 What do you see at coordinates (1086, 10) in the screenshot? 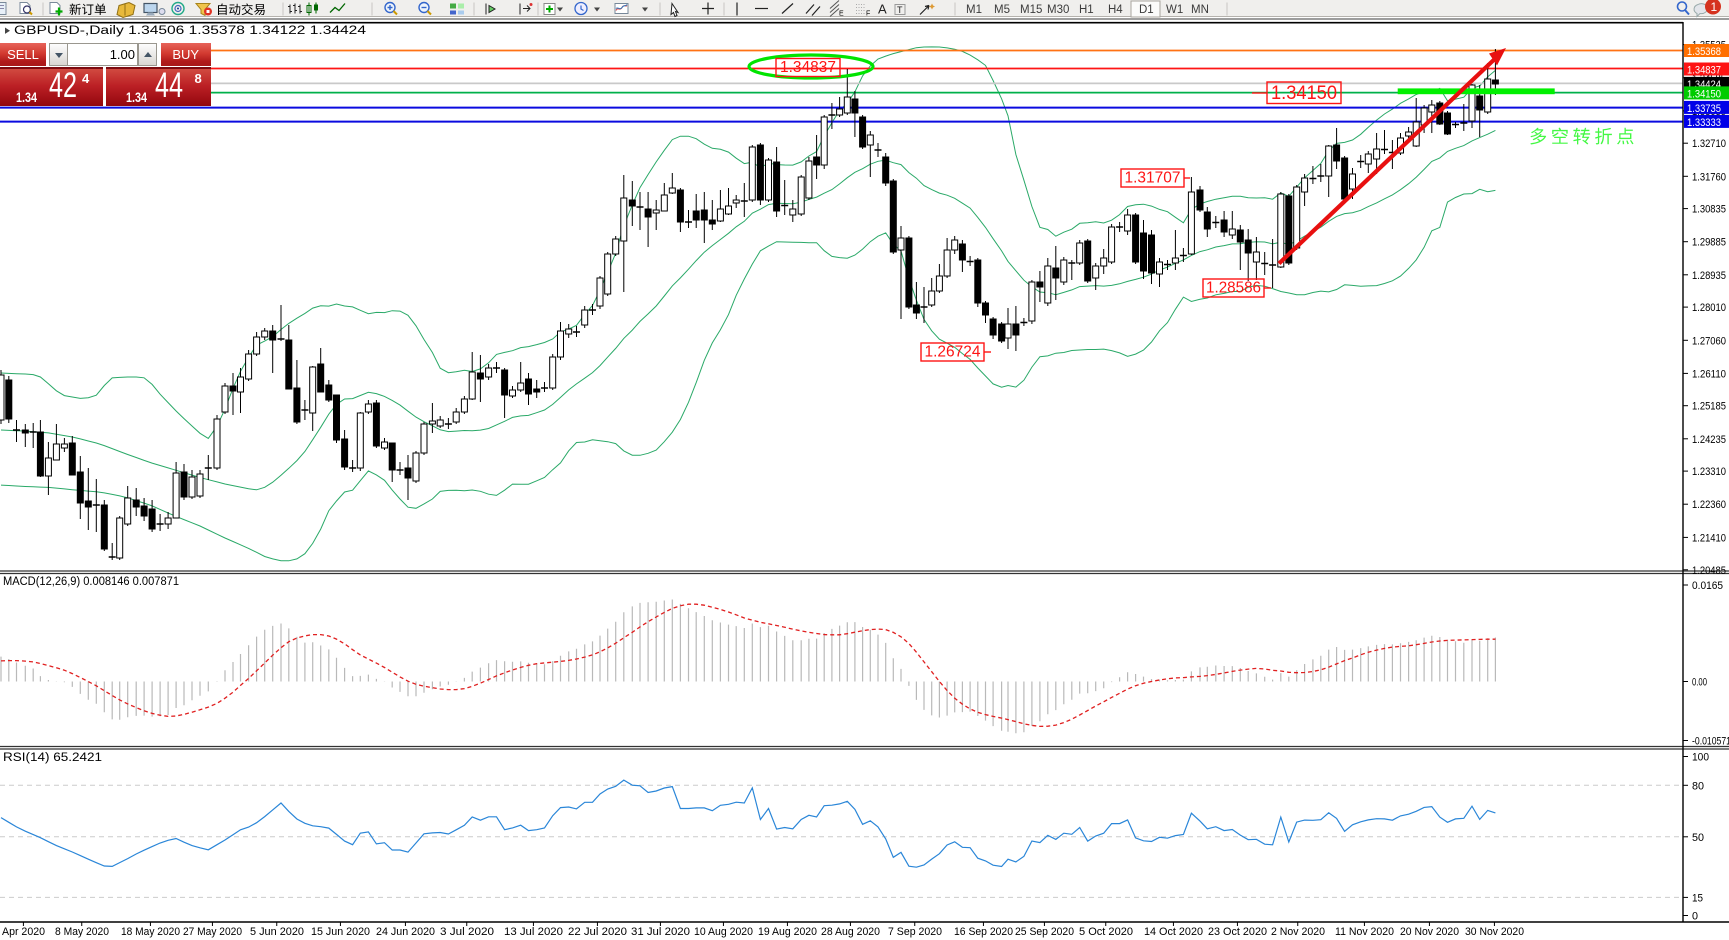
I see `svg-text: H1` at bounding box center [1086, 10].